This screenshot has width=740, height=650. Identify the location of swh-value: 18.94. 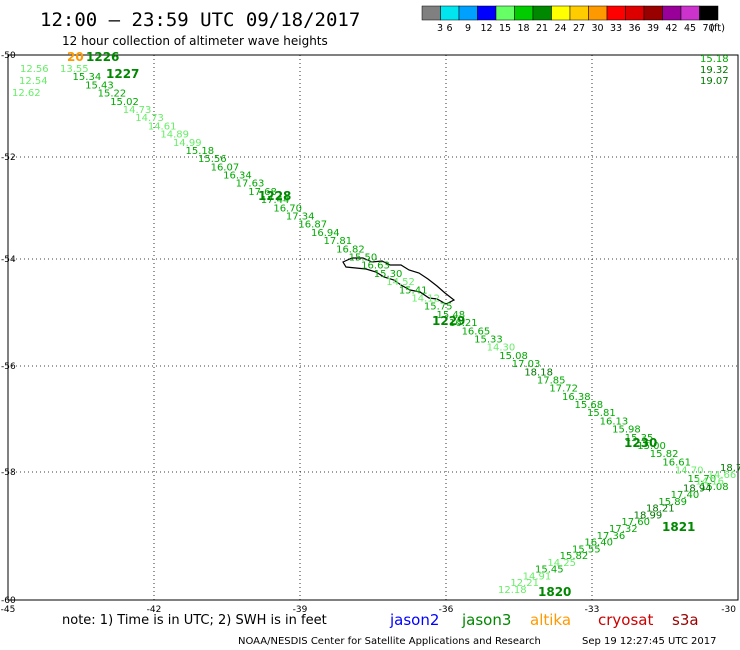
(697, 488).